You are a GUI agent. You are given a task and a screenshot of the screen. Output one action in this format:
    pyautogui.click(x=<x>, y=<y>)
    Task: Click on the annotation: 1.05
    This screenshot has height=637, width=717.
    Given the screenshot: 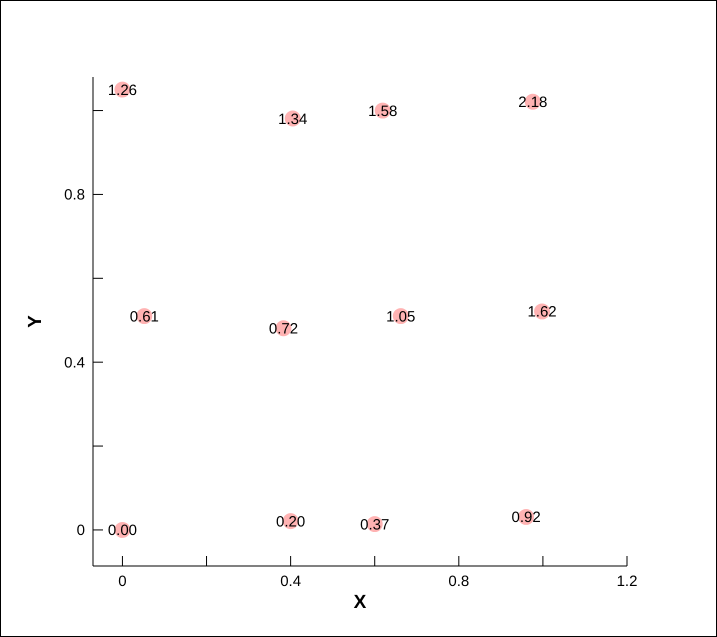 What is the action you would take?
    pyautogui.click(x=401, y=317)
    